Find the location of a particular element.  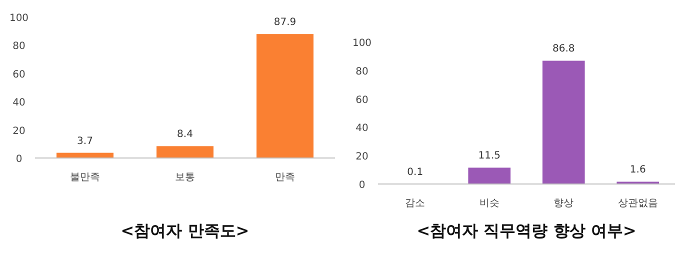

data-label: 8.4 is located at coordinates (185, 134).